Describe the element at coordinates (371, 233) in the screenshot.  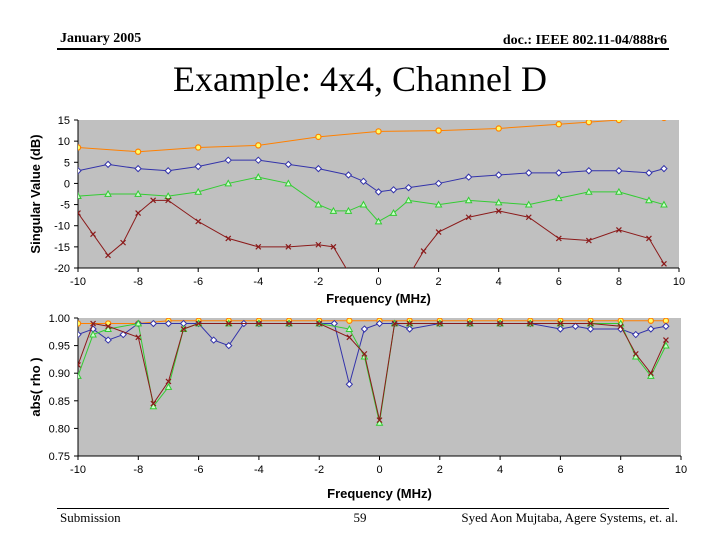
I see `series-4-line` at that location.